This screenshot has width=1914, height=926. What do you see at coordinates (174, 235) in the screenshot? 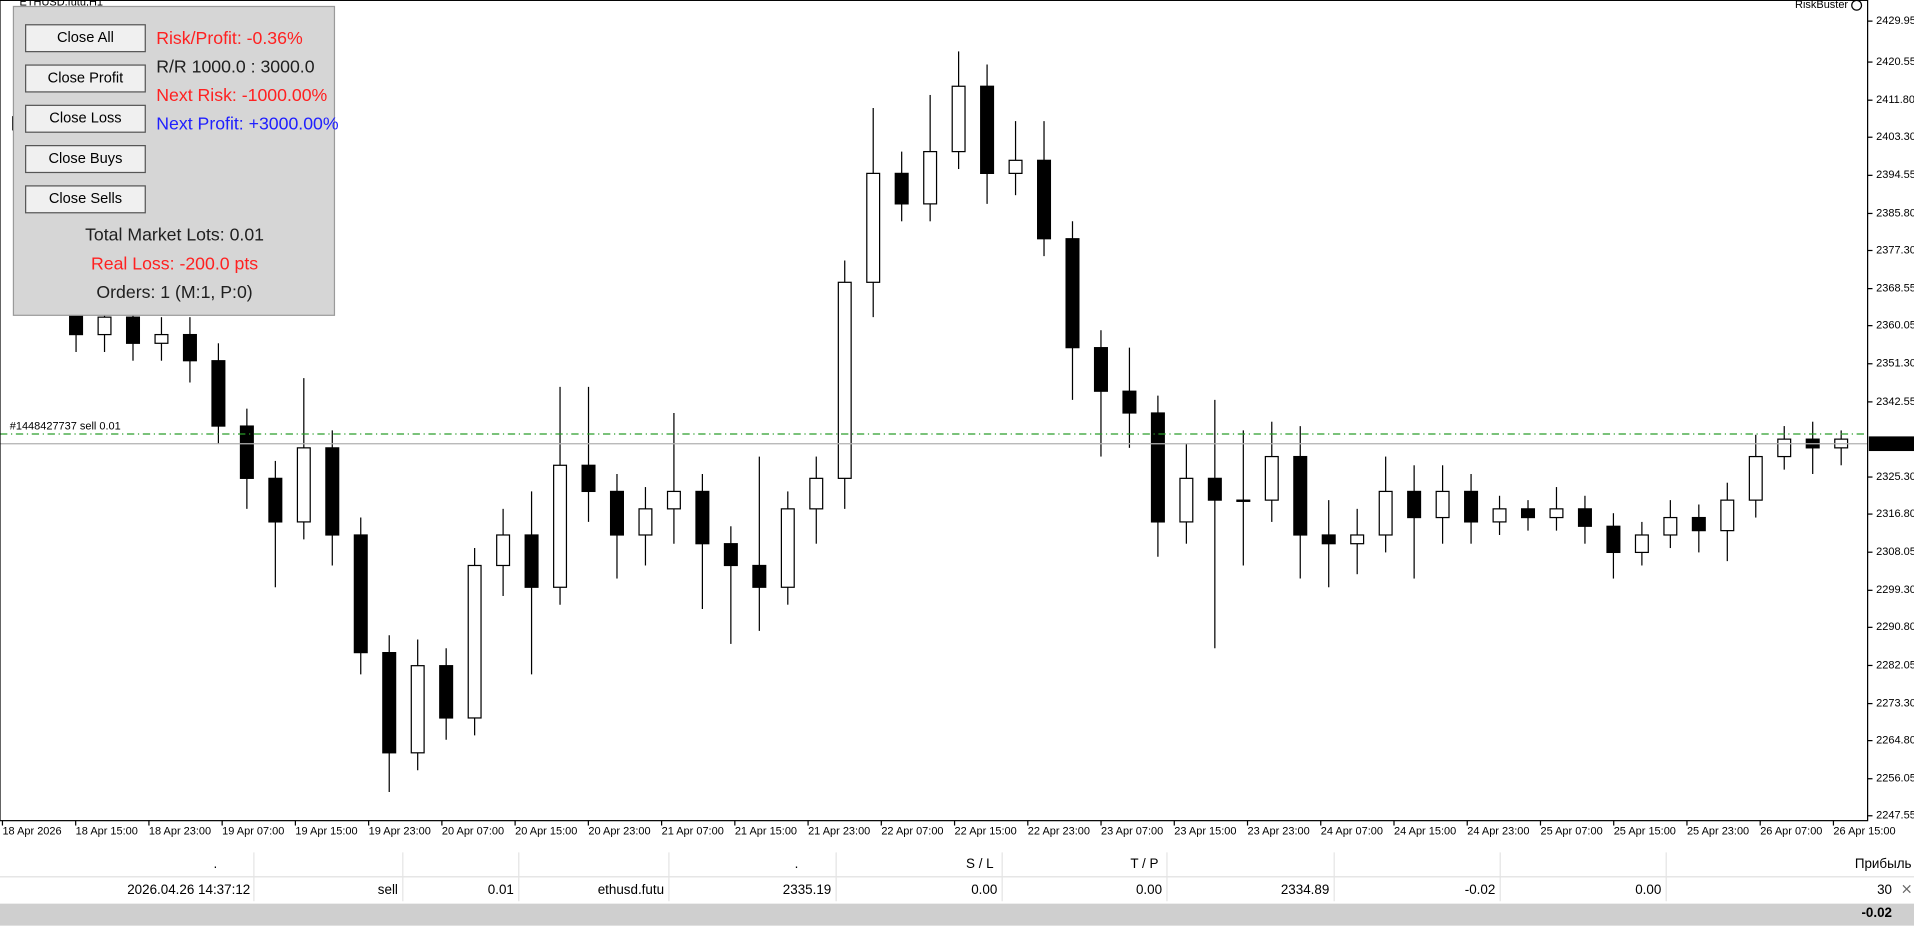
I see `panel-summary: Total Market Lots: 0.01` at bounding box center [174, 235].